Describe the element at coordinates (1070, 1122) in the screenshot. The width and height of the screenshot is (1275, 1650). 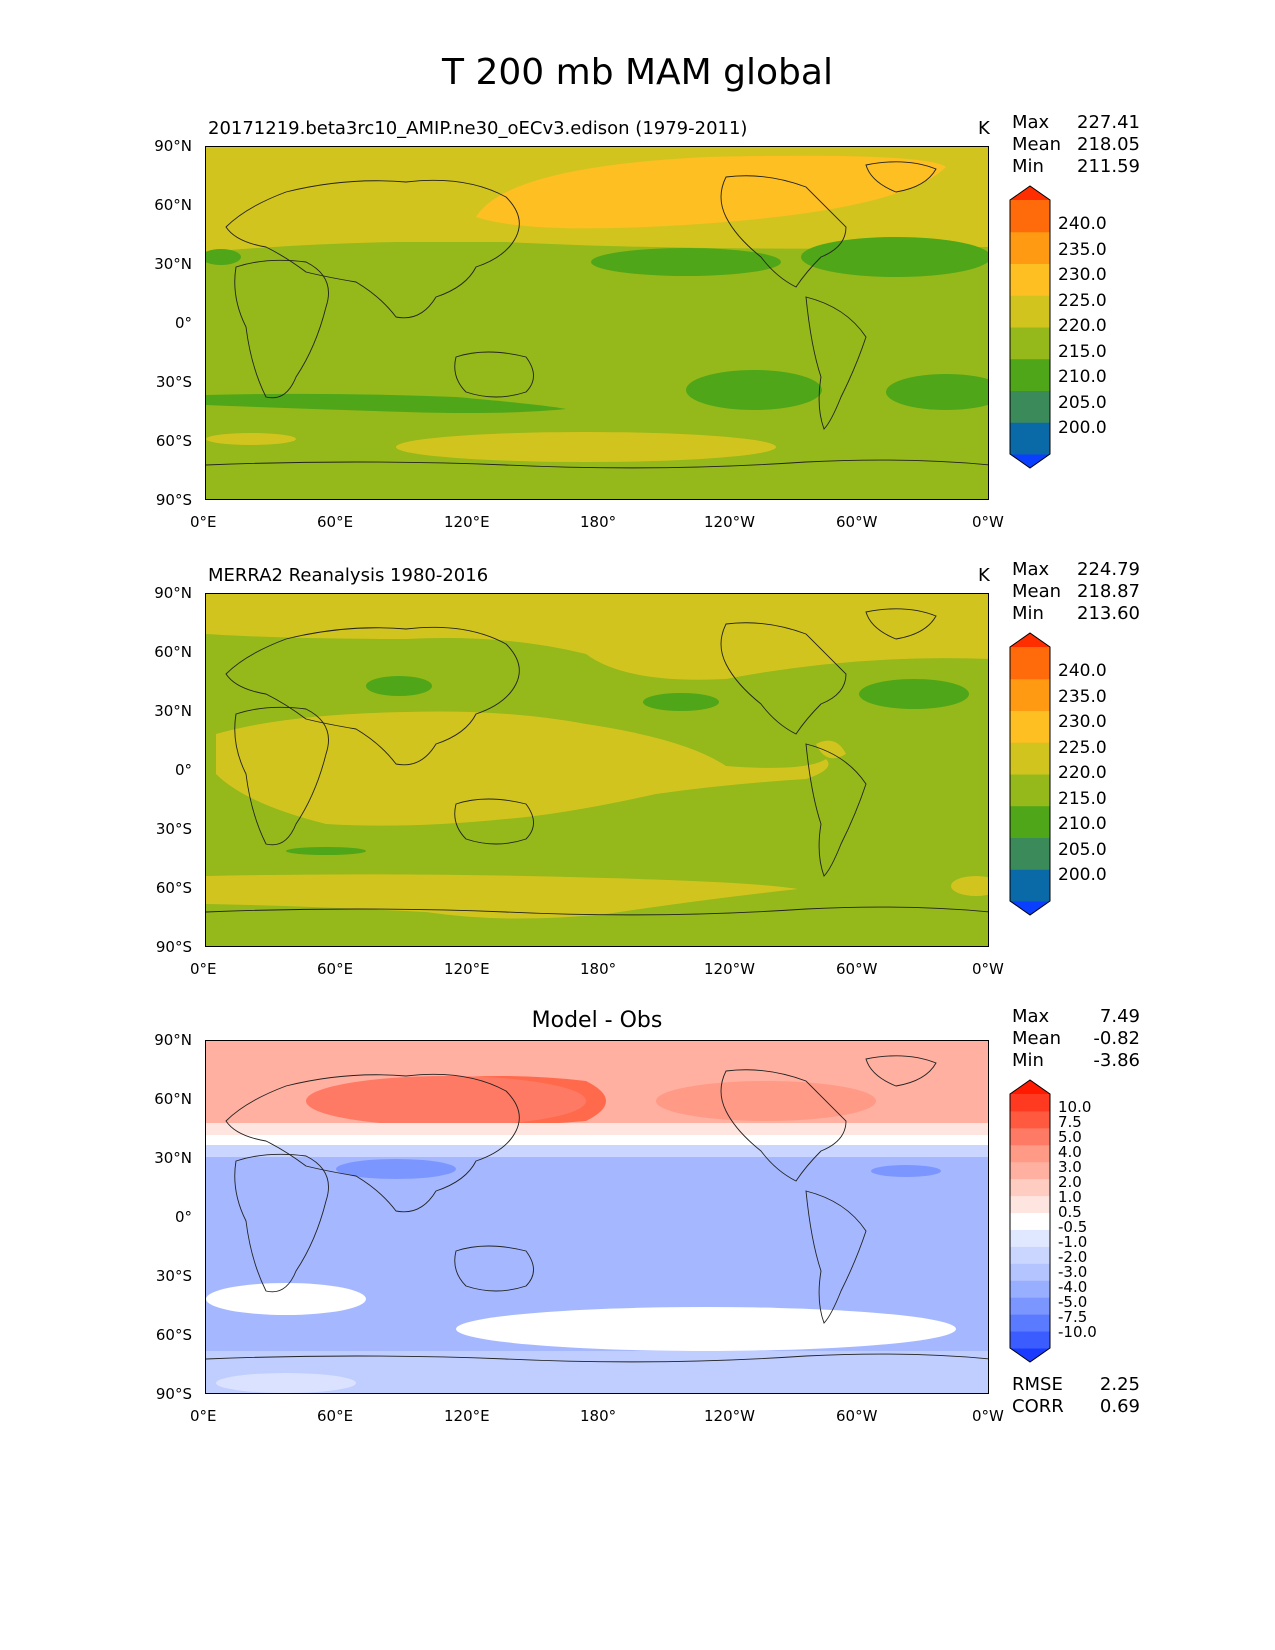
I see `colorbar-label: 7.5` at that location.